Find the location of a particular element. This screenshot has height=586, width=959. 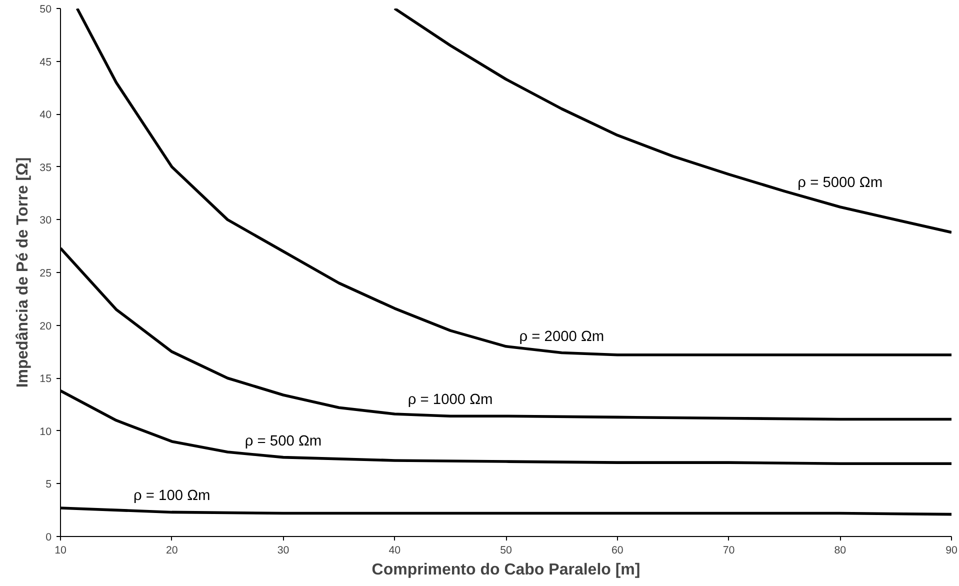

series-label: ρ = 100 Ωm is located at coordinates (172, 496).